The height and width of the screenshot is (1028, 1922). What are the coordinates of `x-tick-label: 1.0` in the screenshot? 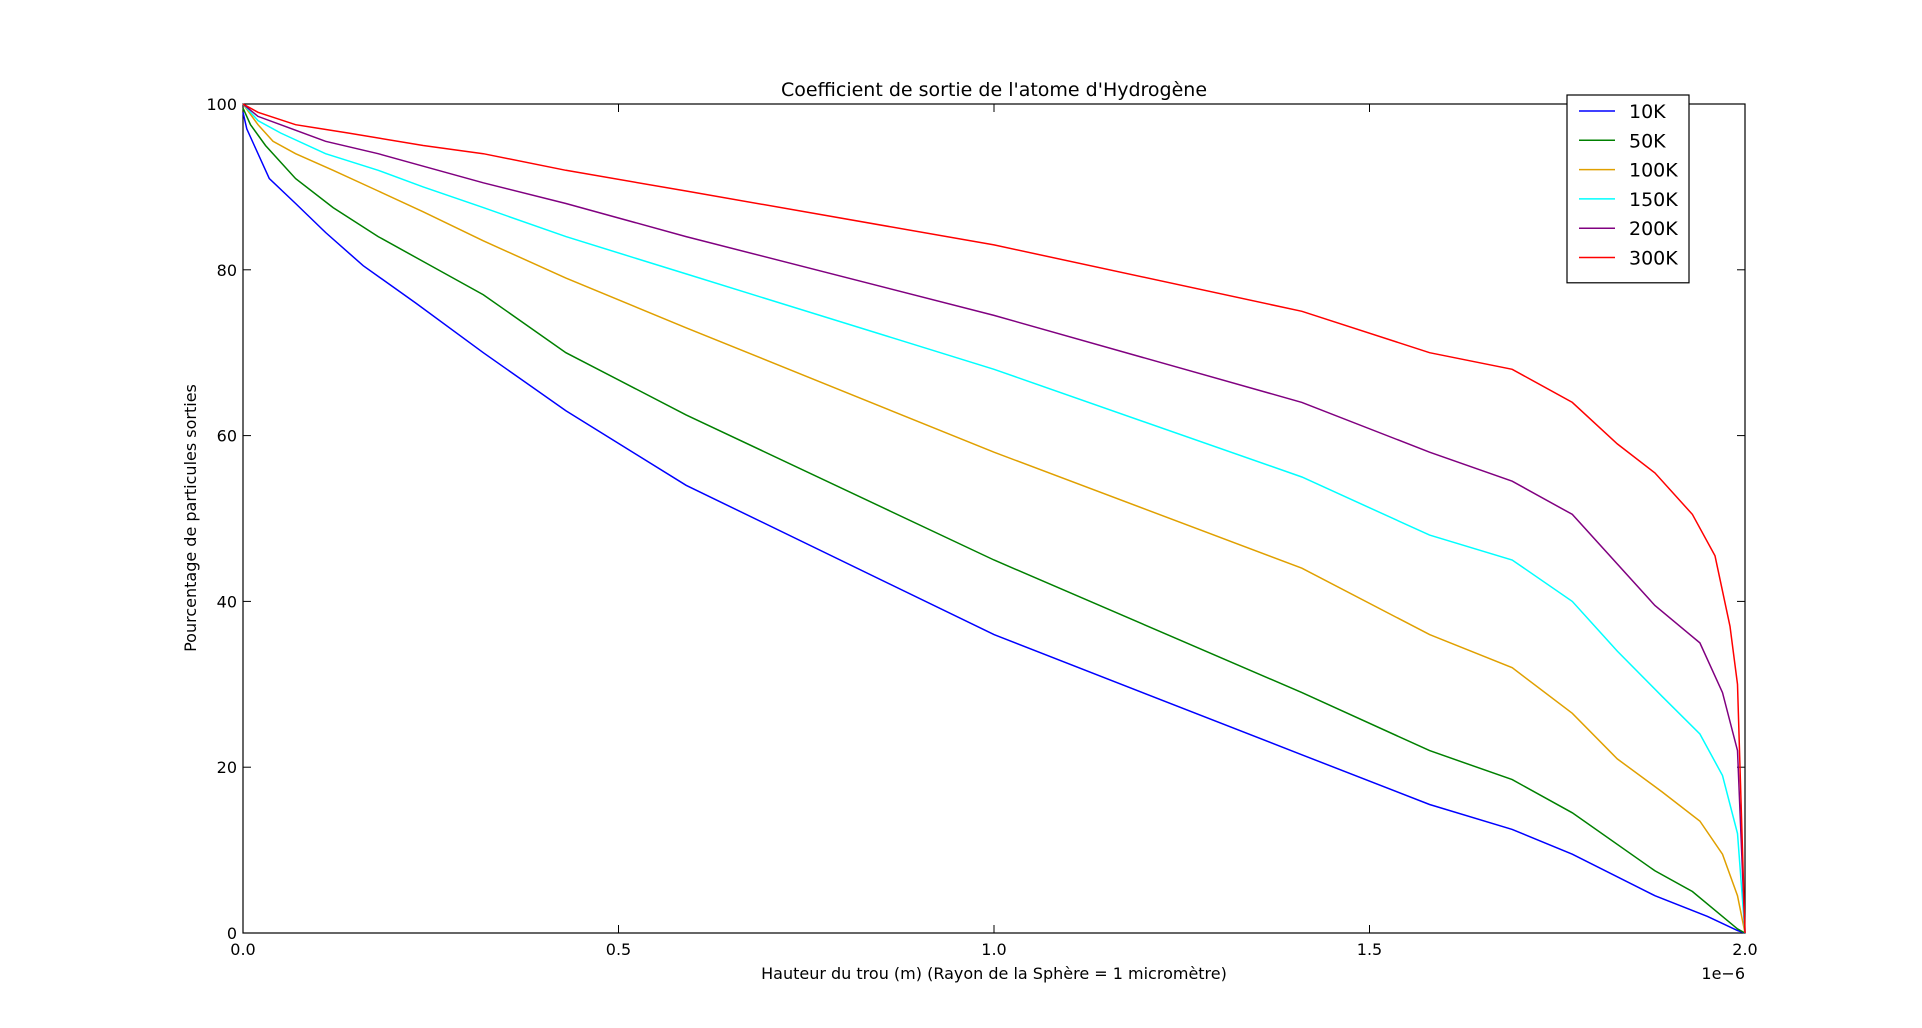 It's located at (993, 949).